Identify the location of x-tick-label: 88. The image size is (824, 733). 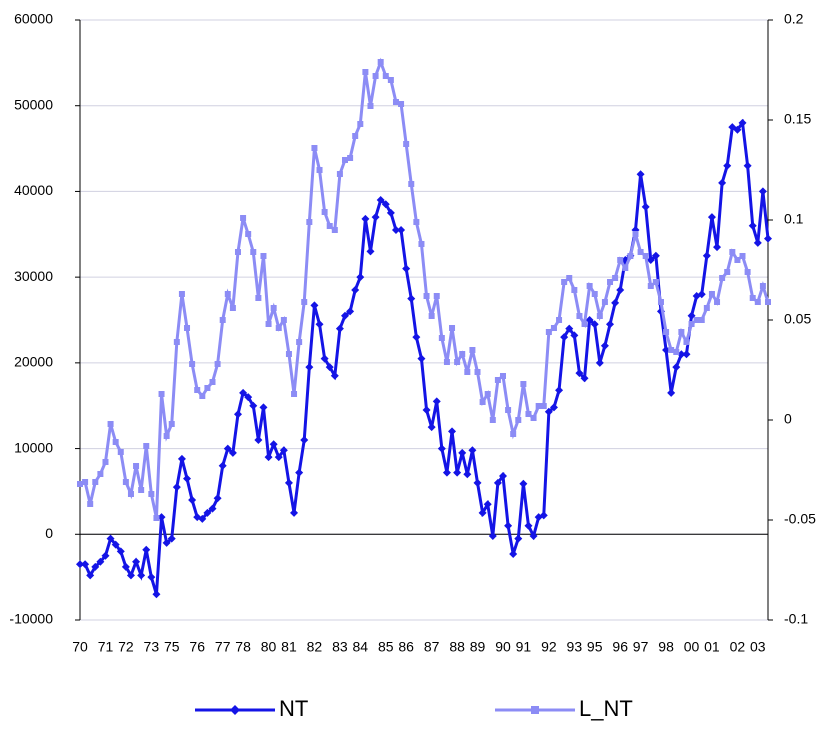
(457, 647).